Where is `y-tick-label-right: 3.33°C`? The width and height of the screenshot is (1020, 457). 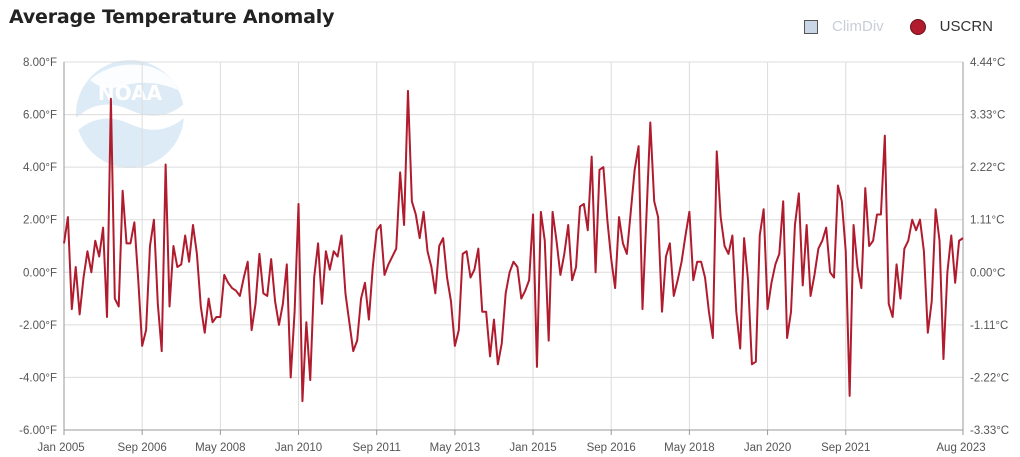 y-tick-label-right: 3.33°C is located at coordinates (987, 116).